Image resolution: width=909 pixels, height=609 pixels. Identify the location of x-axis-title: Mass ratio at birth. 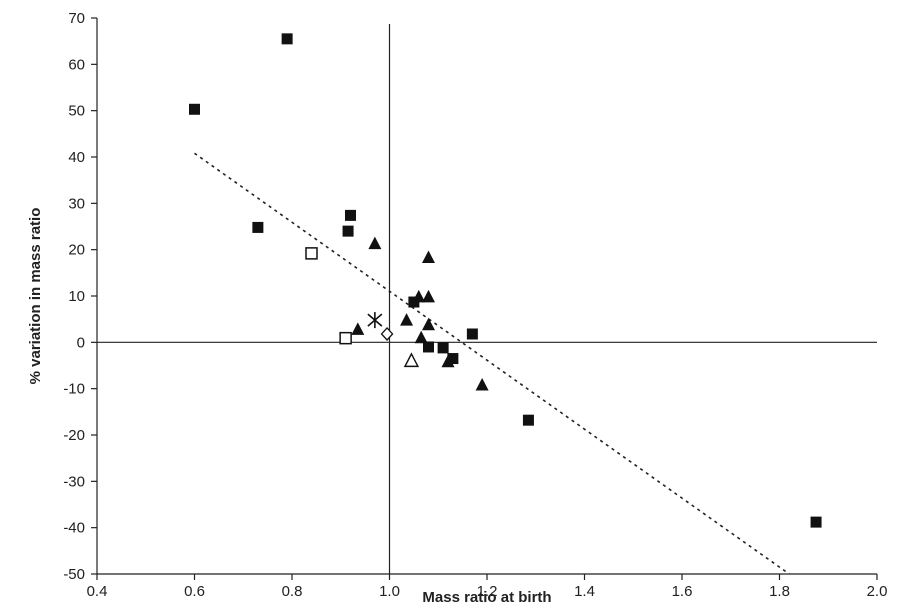
(486, 597).